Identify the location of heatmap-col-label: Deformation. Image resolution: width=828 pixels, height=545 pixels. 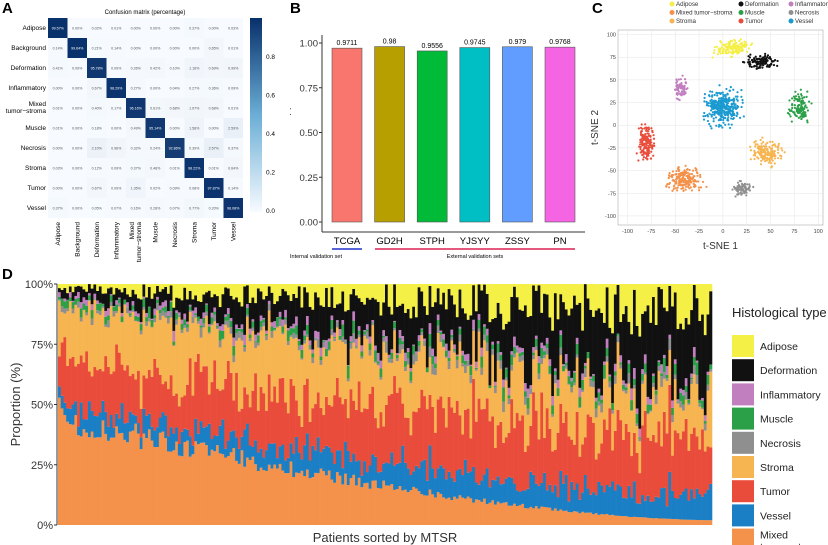
(97, 240).